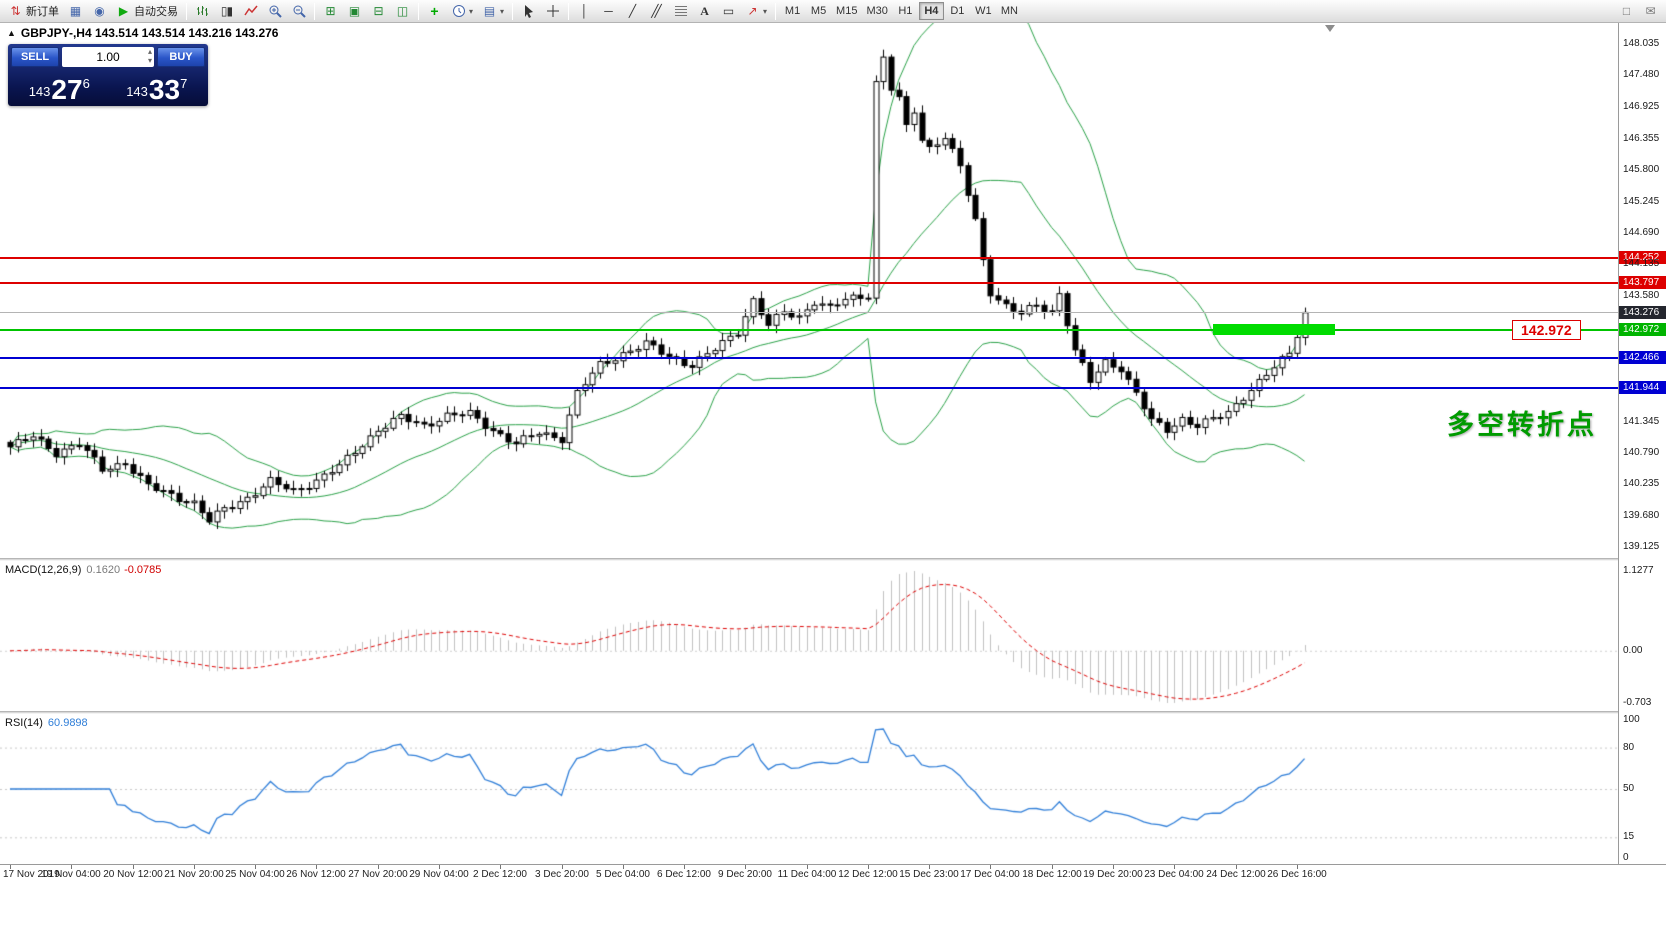 This screenshot has height=949, width=1666. Describe the element at coordinates (99, 11) in the screenshot. I see `profiles-button: ◉` at that location.